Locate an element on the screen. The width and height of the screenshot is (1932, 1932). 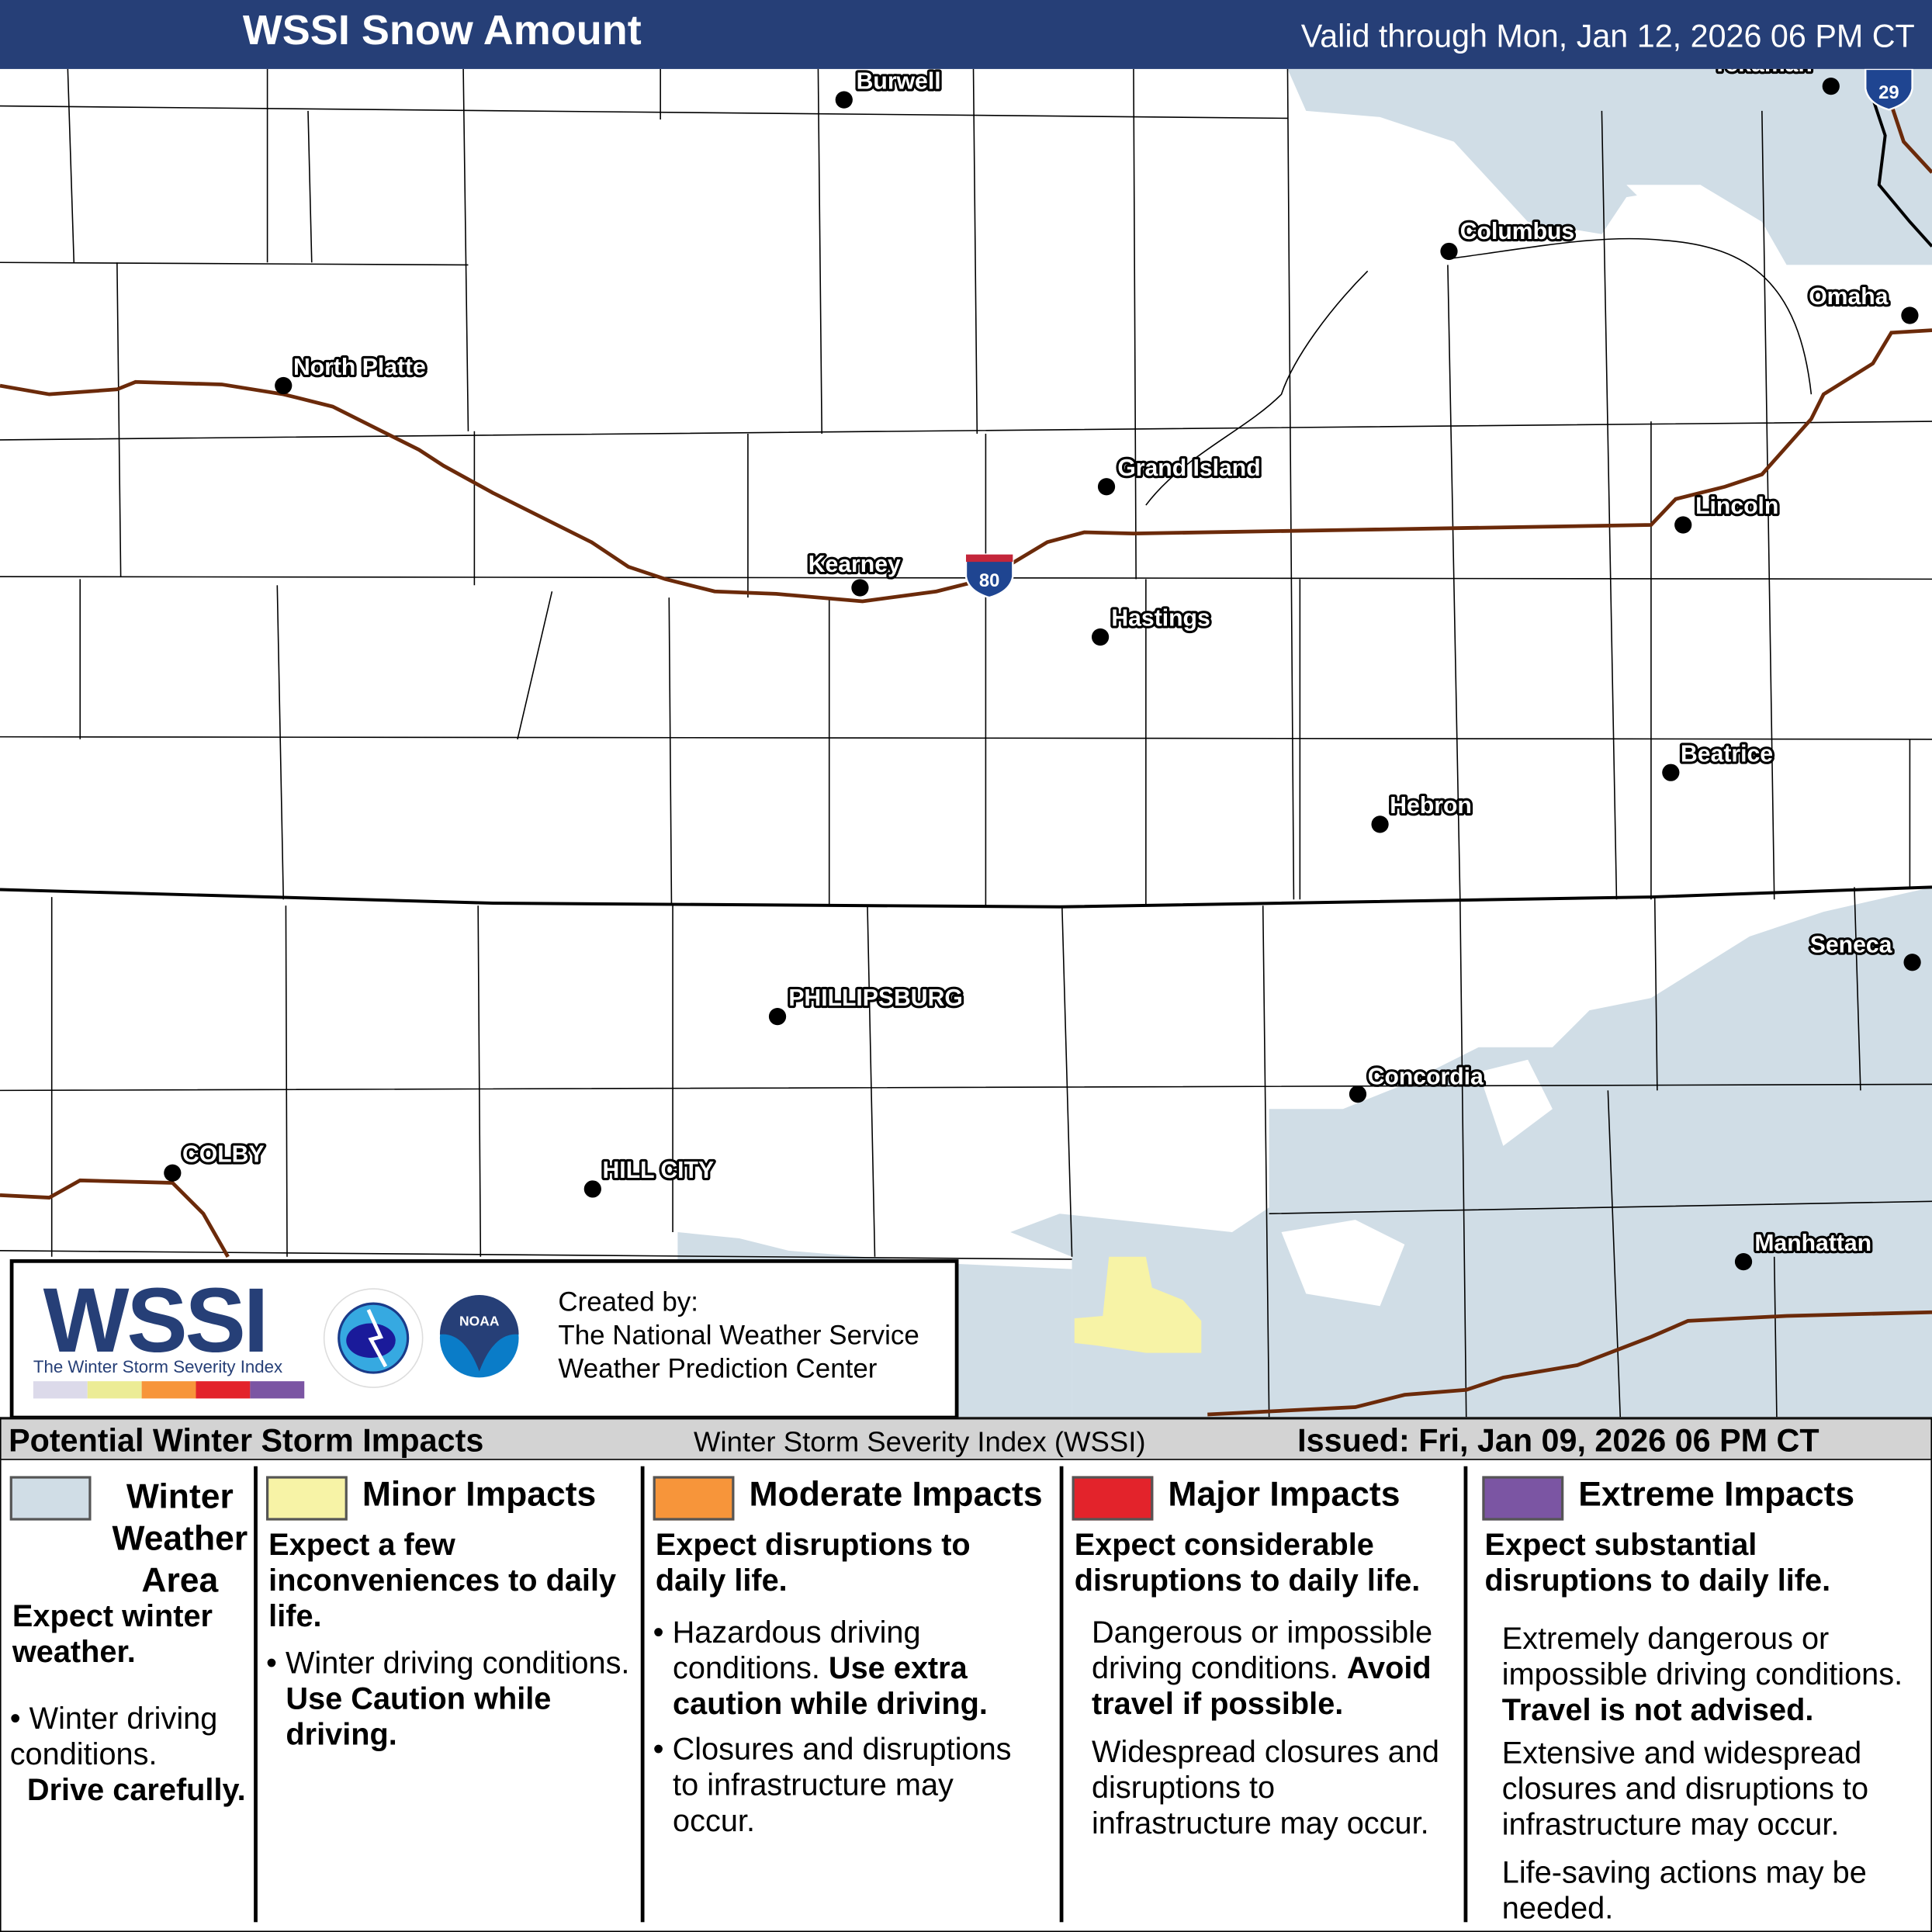
city-label: North Platte is located at coordinates (359, 367).